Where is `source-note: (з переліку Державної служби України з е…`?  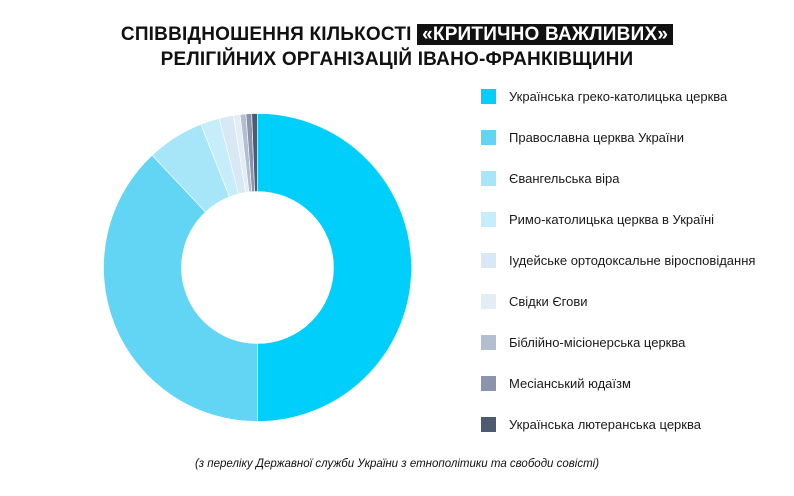 source-note: (з переліку Державної служби України з е… is located at coordinates (397, 464).